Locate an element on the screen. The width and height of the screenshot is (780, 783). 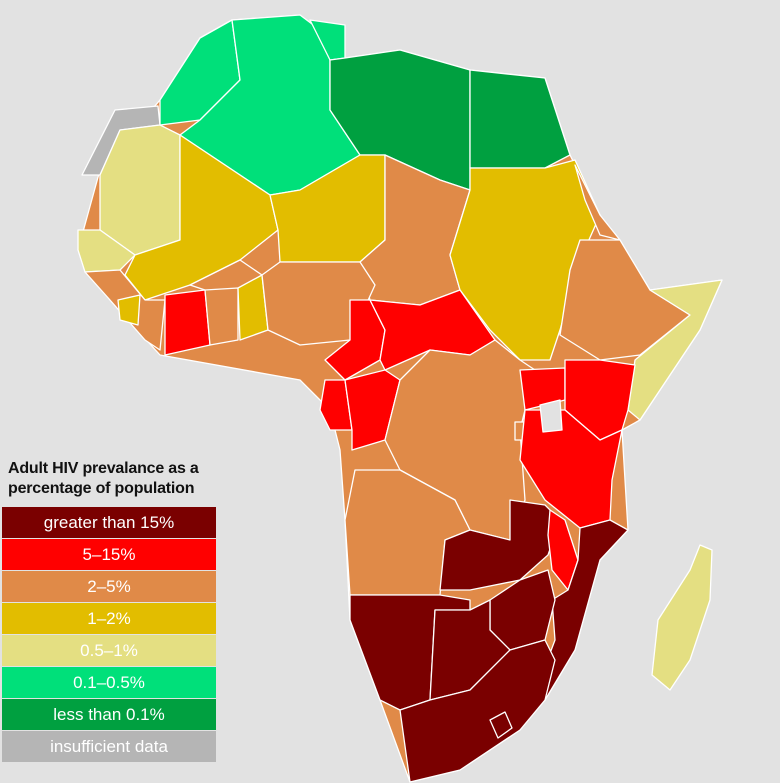
legend-item-label: 0.1–0.5% is located at coordinates (109, 682).